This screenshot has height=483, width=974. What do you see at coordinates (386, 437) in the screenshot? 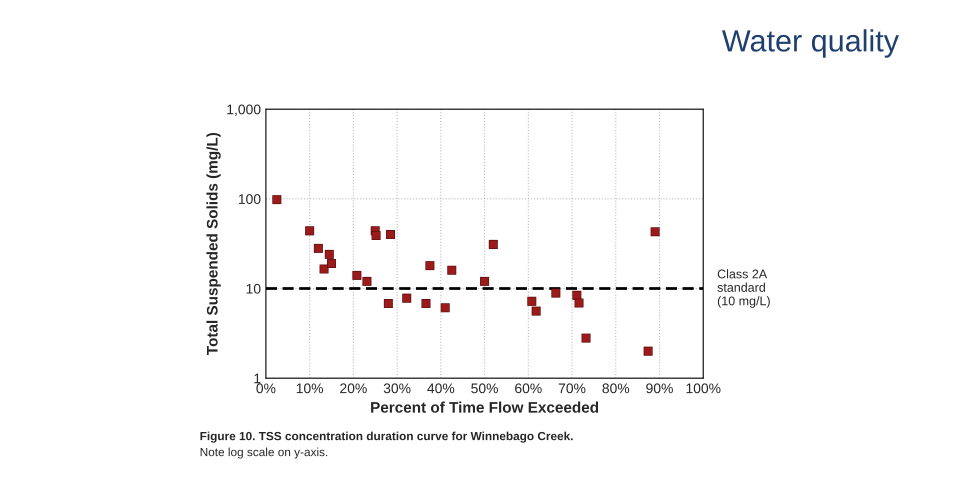
I see `caption: Figure 10. TSS concentration duration curve for Winnebago Creek.` at bounding box center [386, 437].